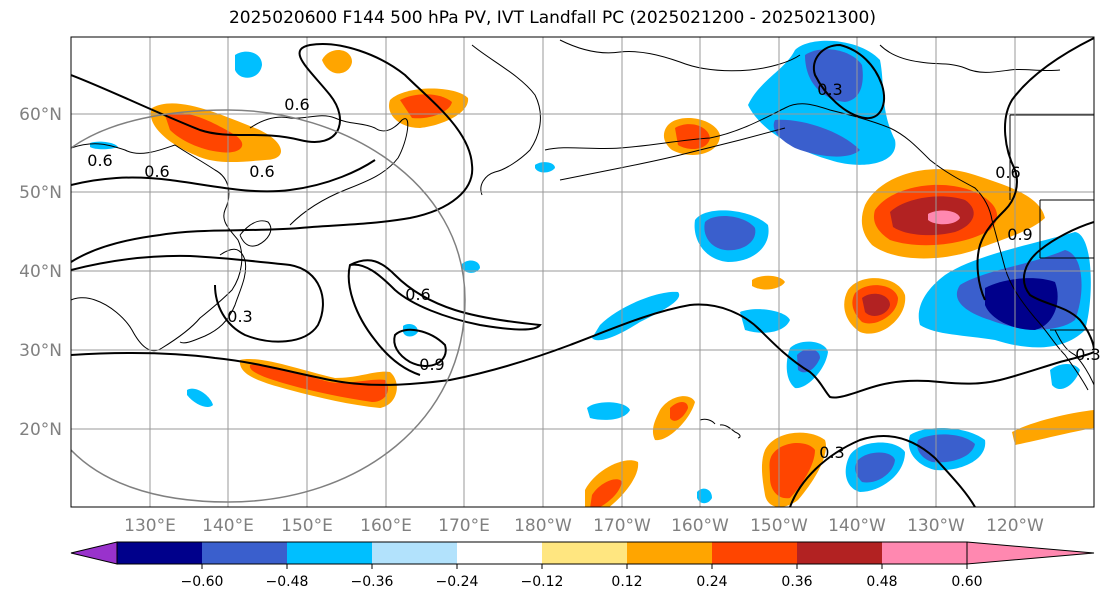 This screenshot has width=1105, height=601. I want to click on colorbar-ticks, so click(584, 566).